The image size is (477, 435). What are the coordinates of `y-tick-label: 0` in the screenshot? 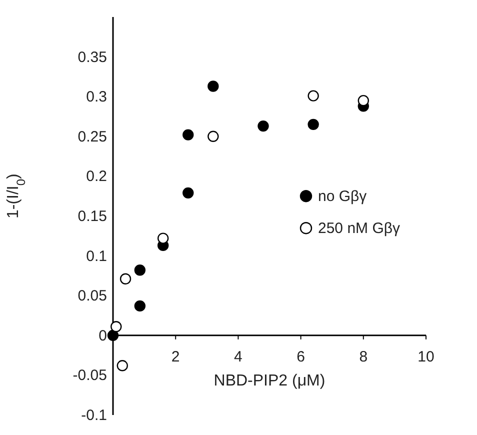 It's located at (102, 335).